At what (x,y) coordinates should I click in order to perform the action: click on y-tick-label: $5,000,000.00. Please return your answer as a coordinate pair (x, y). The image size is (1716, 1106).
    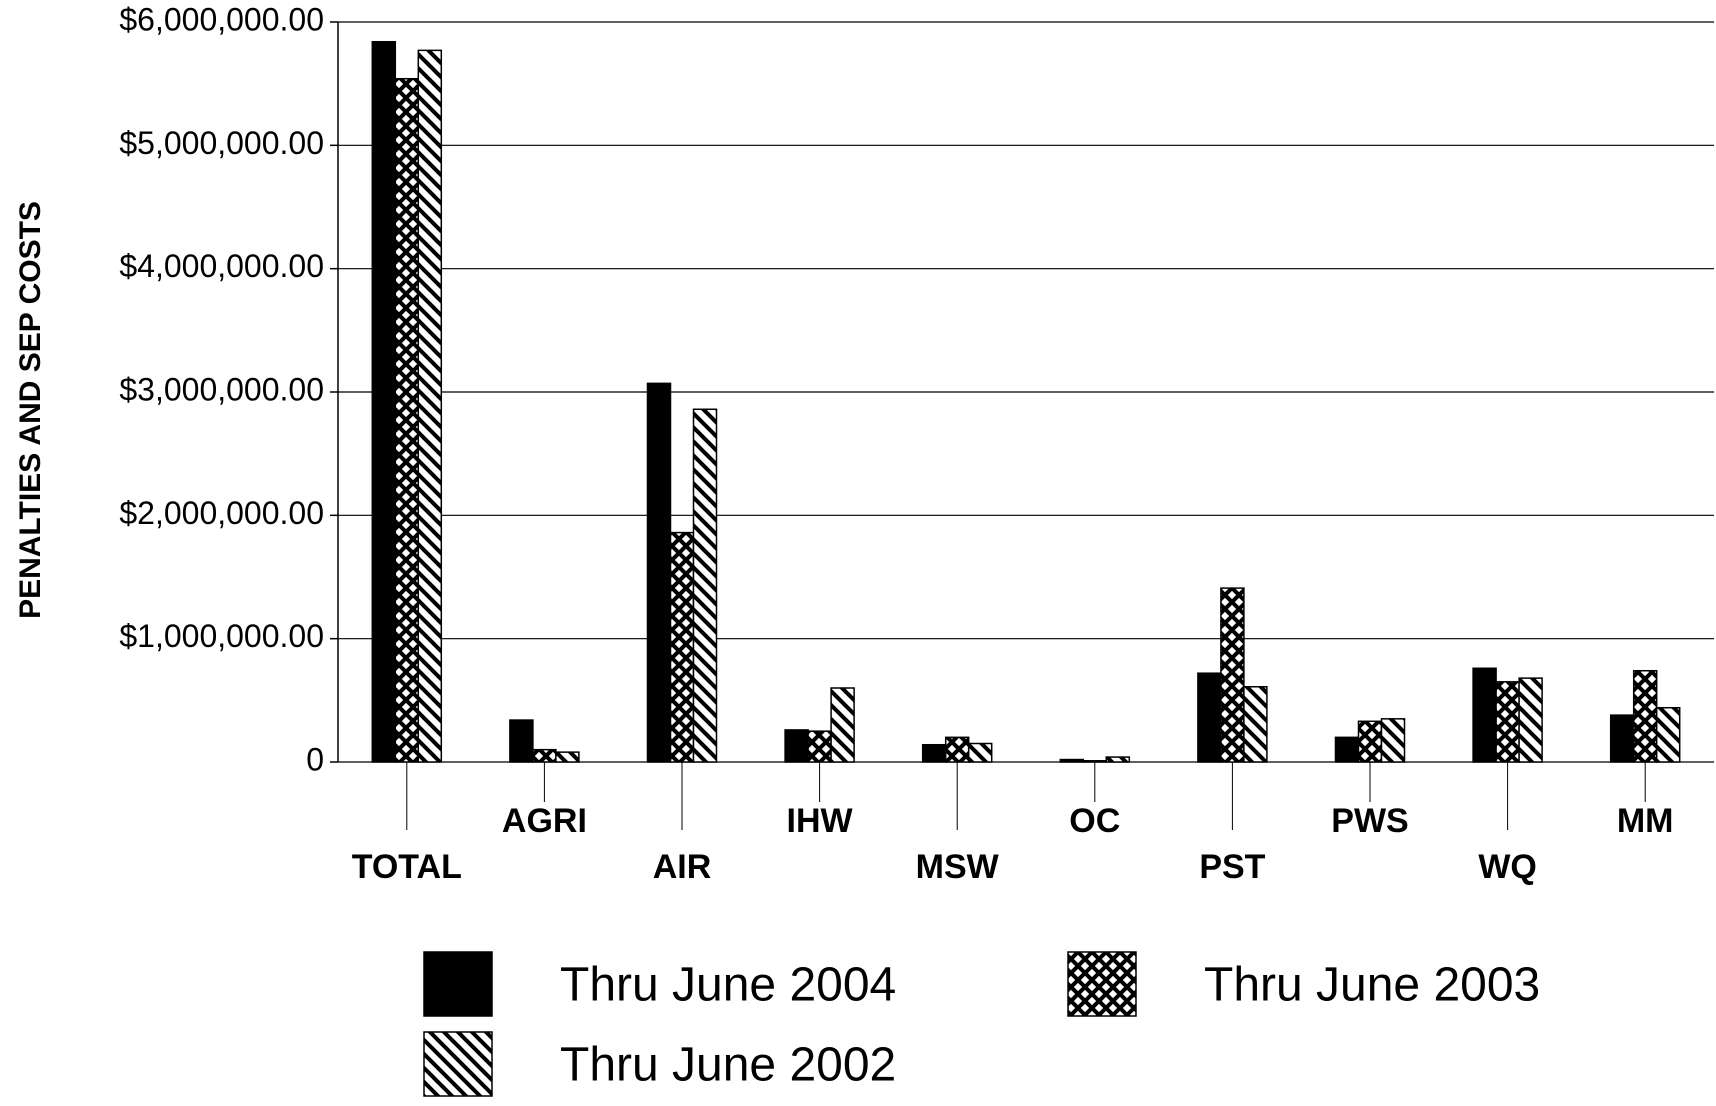
    Looking at the image, I should click on (221, 143).